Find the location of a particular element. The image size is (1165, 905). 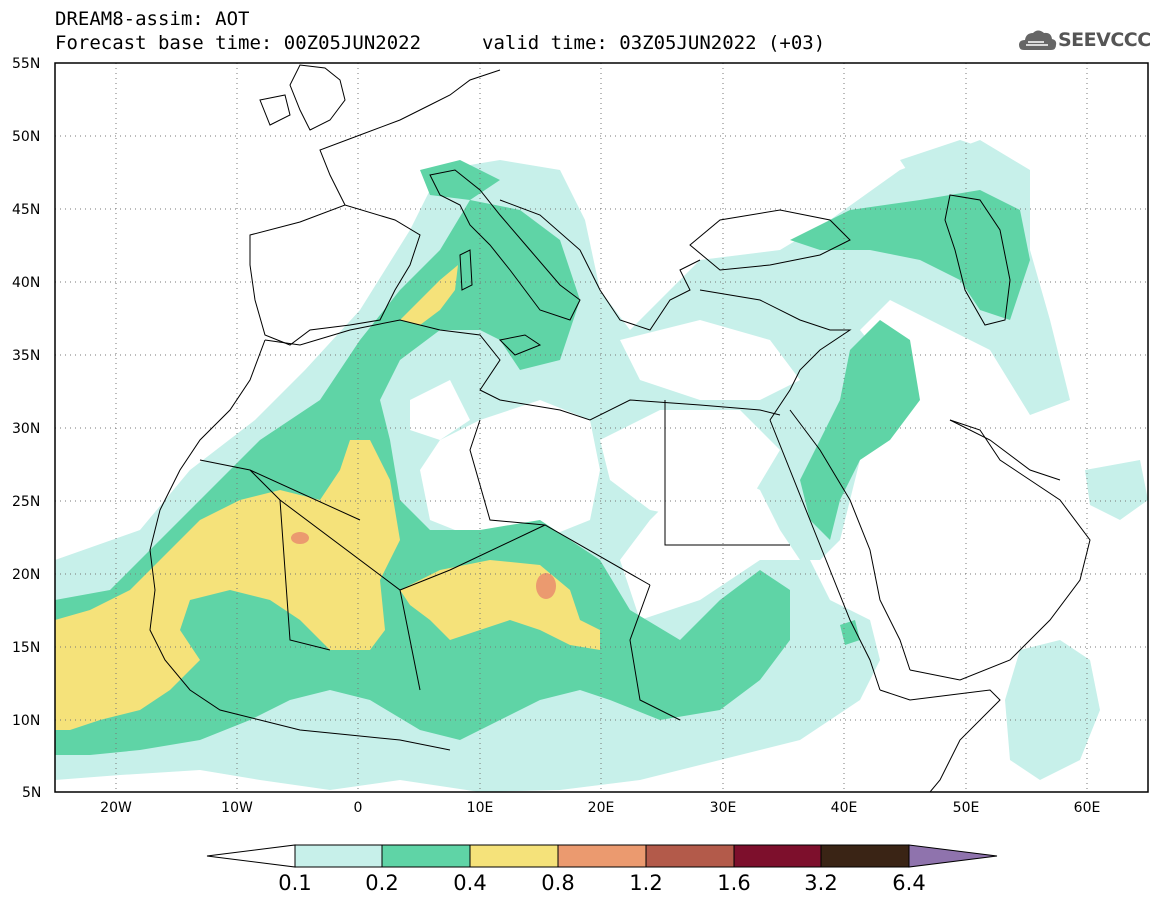

lat-tick-label: 5N is located at coordinates (31, 793).